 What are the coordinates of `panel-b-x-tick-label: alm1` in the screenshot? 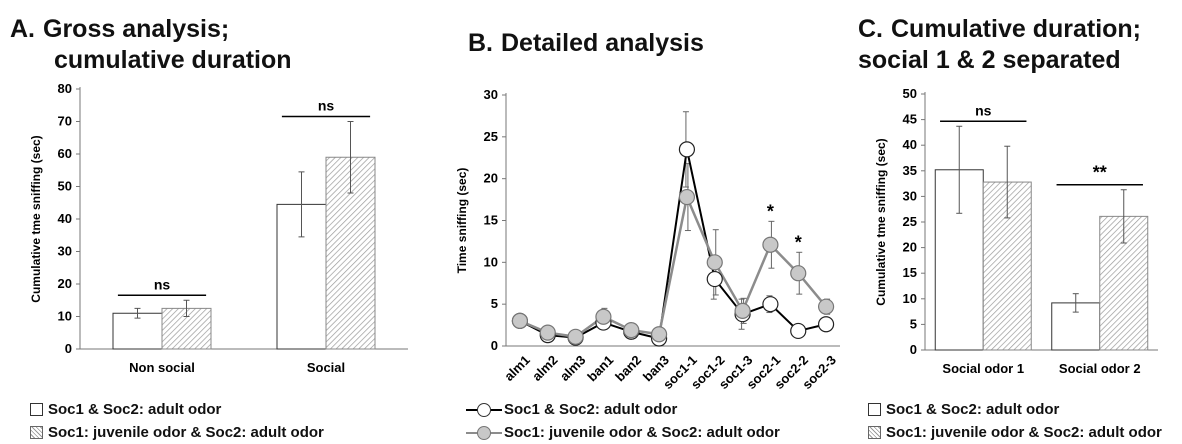 It's located at (517, 368).